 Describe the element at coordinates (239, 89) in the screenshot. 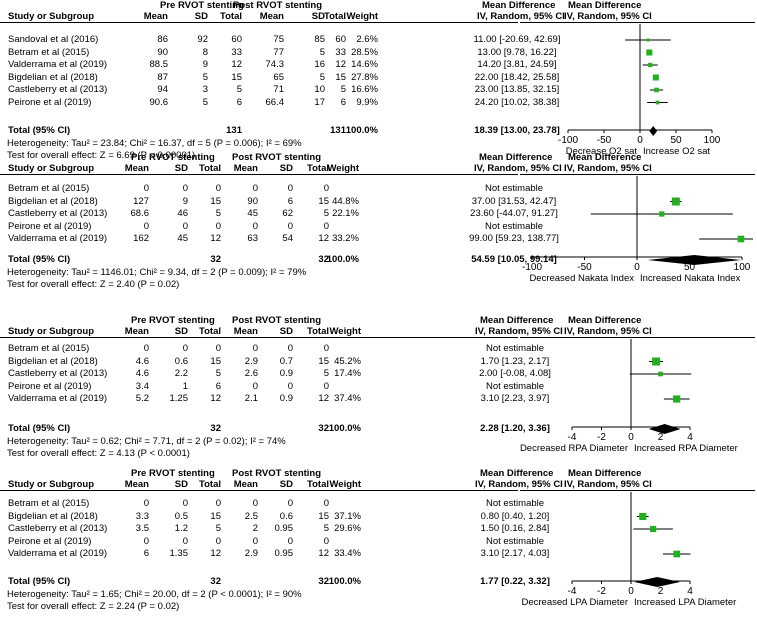

I see `pre-total: 5` at that location.